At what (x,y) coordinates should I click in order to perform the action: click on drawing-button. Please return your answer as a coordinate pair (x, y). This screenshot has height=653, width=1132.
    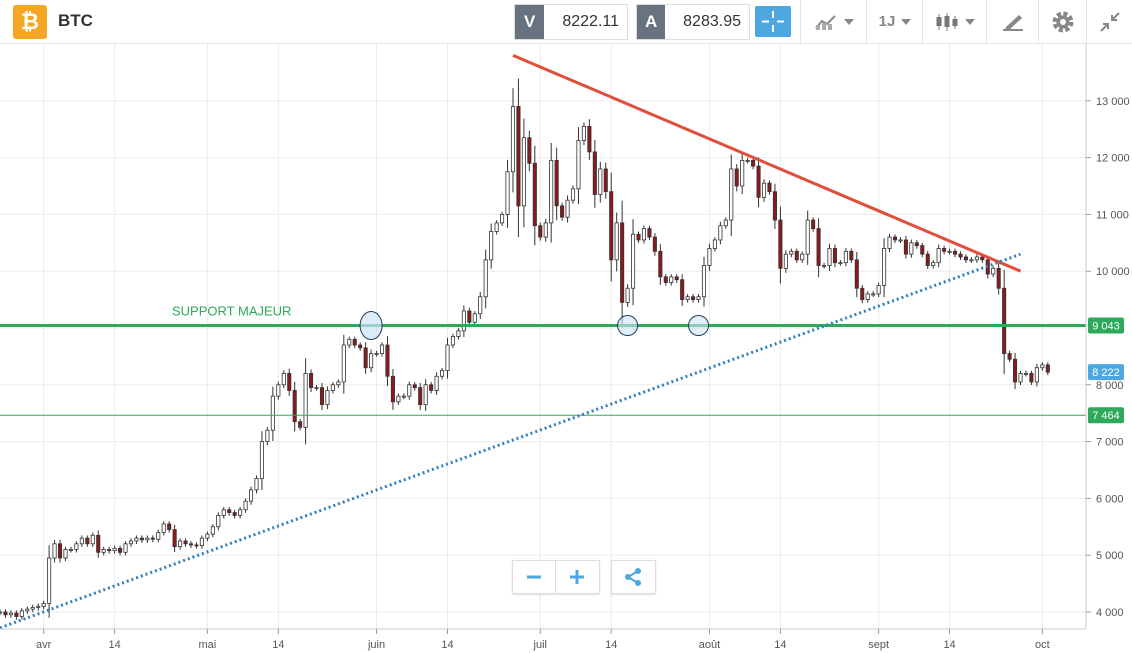
    Looking at the image, I should click on (1012, 21).